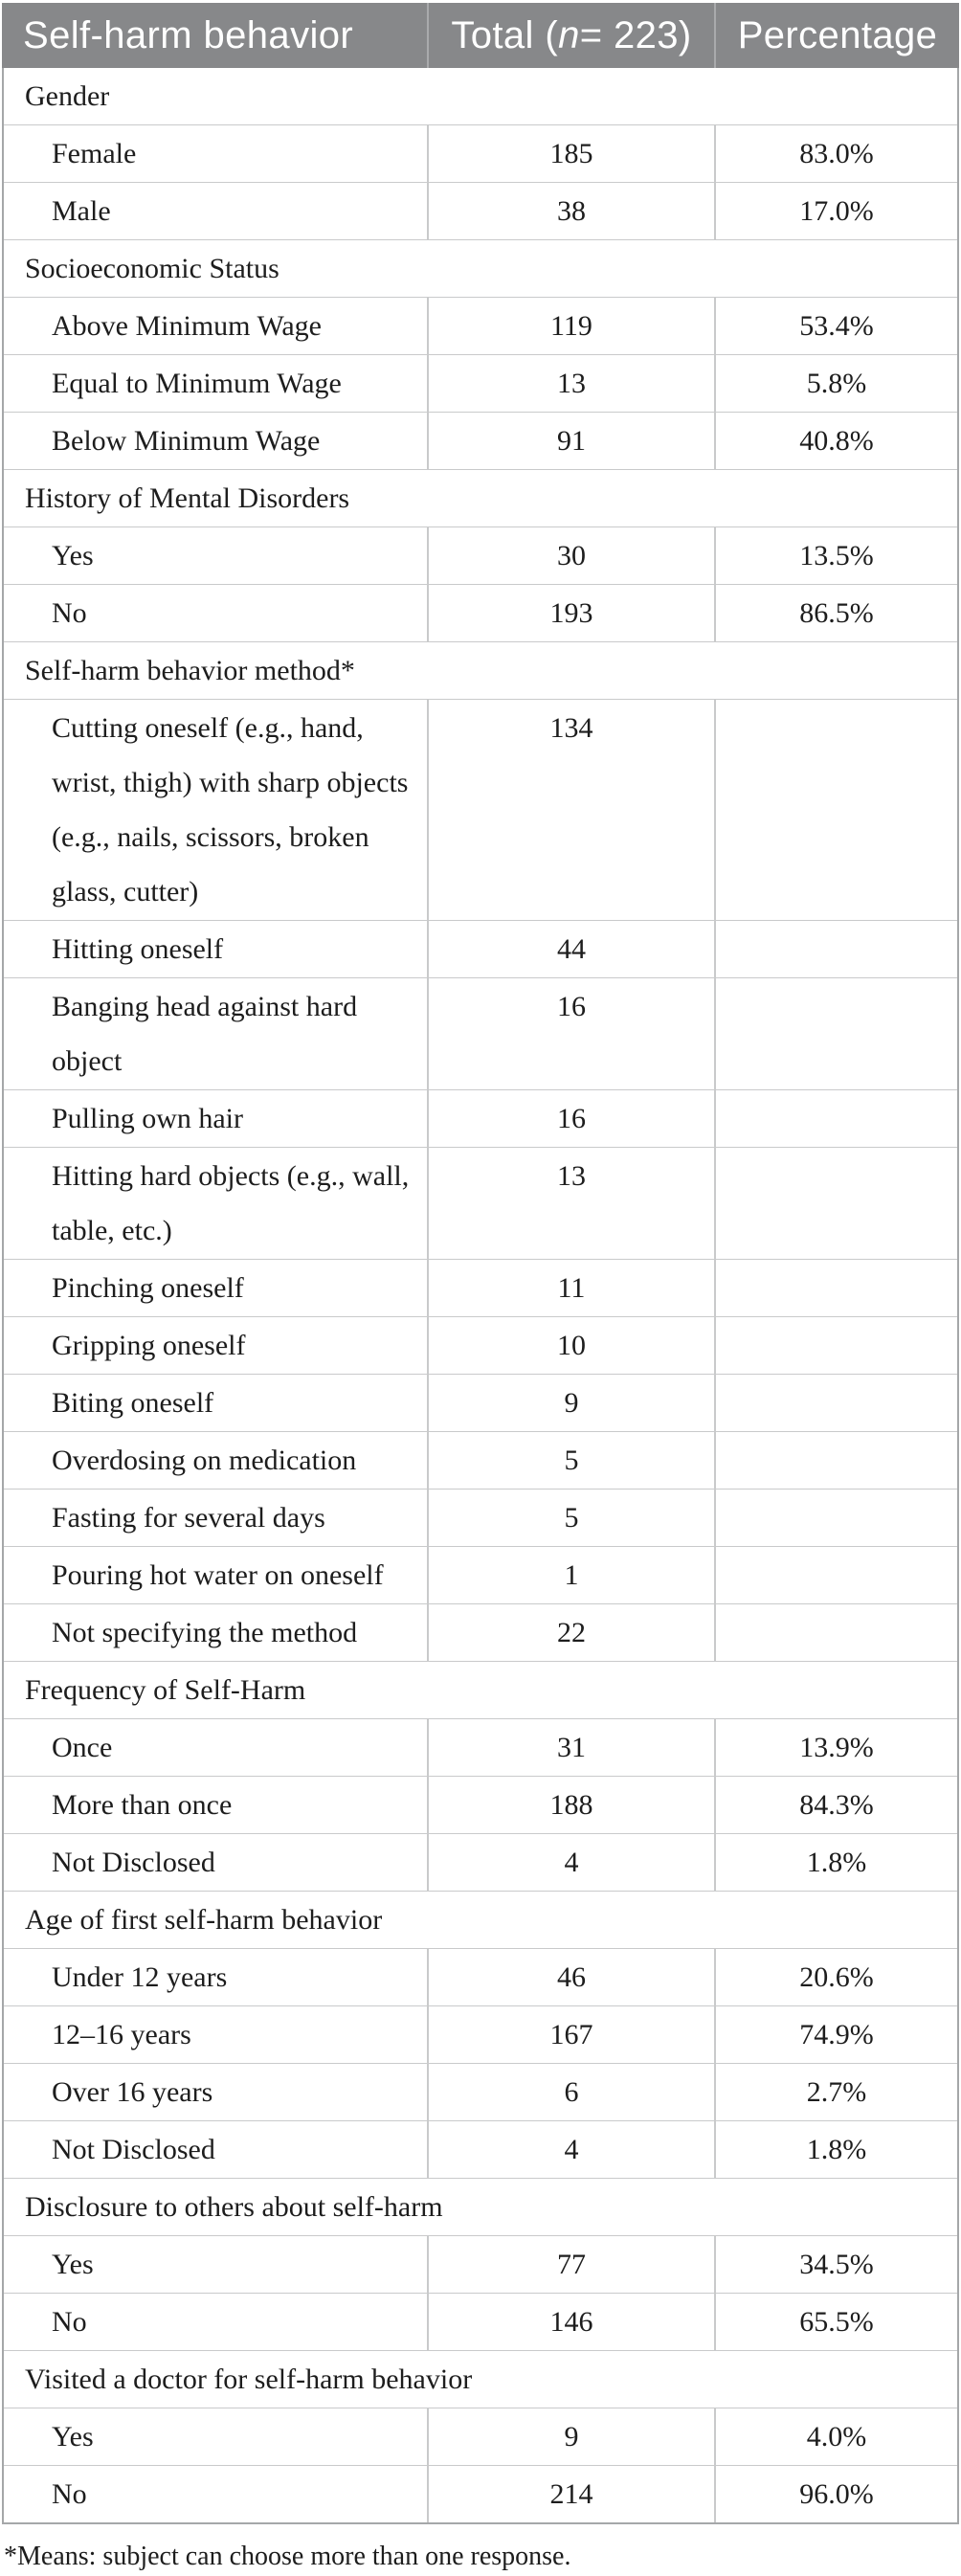 Image resolution: width=961 pixels, height=2576 pixels. I want to click on section-row: Disclosure to others about self-harm, so click(481, 2208).